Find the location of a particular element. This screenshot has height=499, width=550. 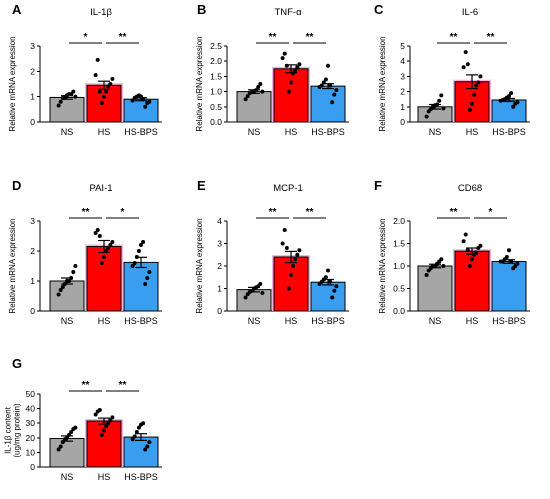

y-tick-label: 30 is located at coordinates (31, 423).